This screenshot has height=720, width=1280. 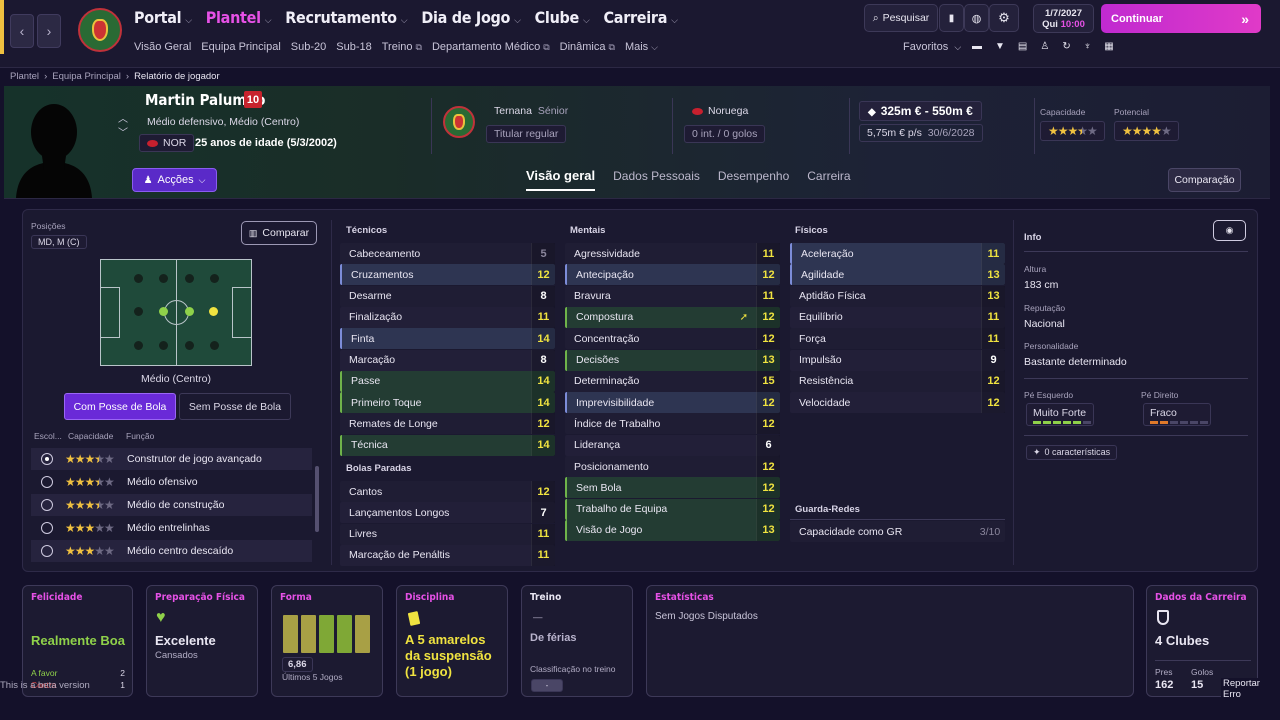 What do you see at coordinates (897, 317) in the screenshot?
I see `attribute-row: Equilíbrio 11` at bounding box center [897, 317].